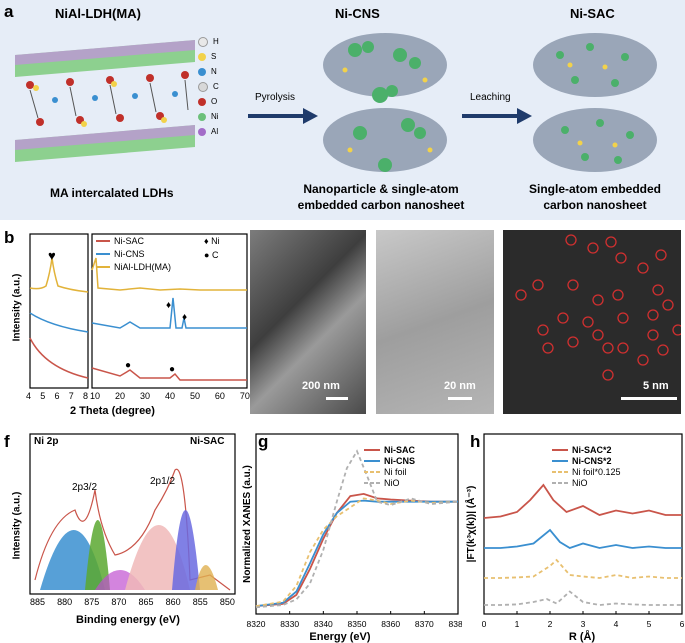  What do you see at coordinates (289, 624) in the screenshot?
I see `xanes-xtick-label: 8330` at bounding box center [289, 624].